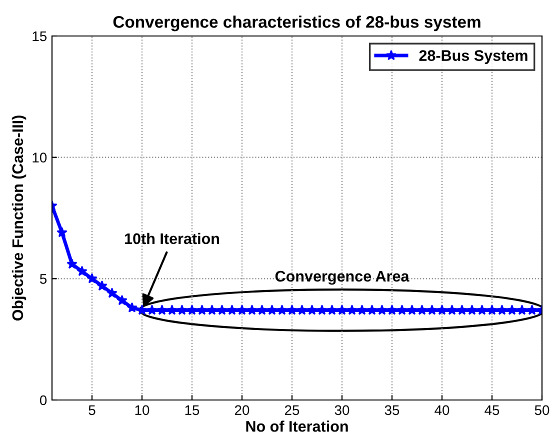 The width and height of the screenshot is (554, 442). What do you see at coordinates (342, 277) in the screenshot?
I see `annotation: Convergence Area` at bounding box center [342, 277].